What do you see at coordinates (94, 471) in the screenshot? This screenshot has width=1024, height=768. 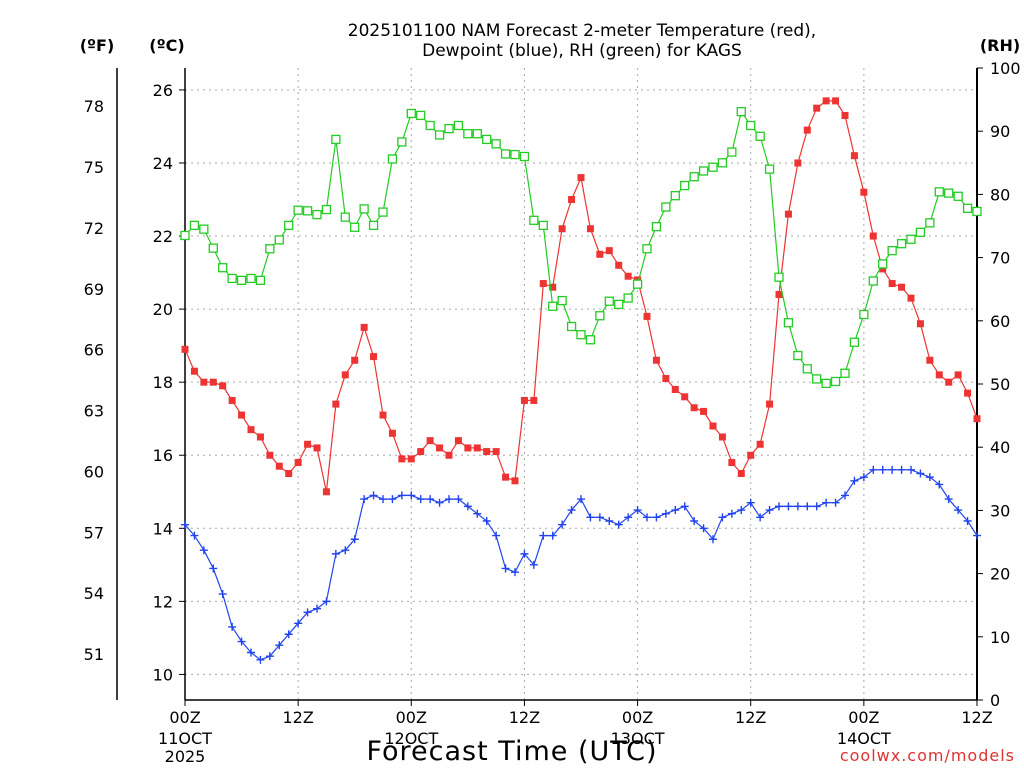 I see `fahrenheit-tick-label: 60` at bounding box center [94, 471].